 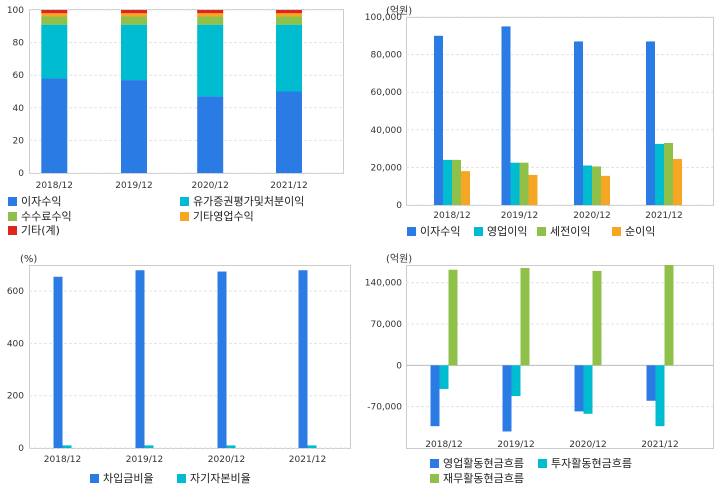 What do you see at coordinates (220, 478) in the screenshot?
I see `legend-label: 자기자본비율` at bounding box center [220, 478].